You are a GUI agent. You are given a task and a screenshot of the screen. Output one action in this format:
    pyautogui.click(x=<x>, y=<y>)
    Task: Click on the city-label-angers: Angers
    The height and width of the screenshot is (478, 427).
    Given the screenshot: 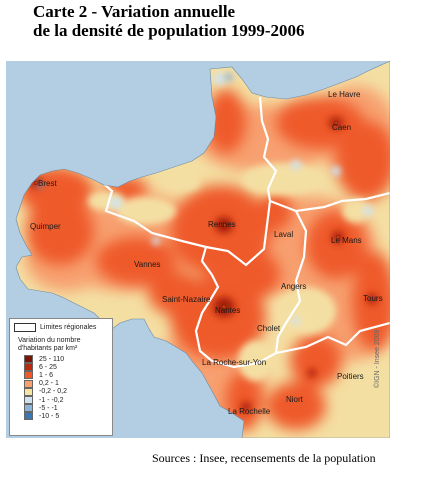 What is the action you would take?
    pyautogui.click(x=293, y=286)
    